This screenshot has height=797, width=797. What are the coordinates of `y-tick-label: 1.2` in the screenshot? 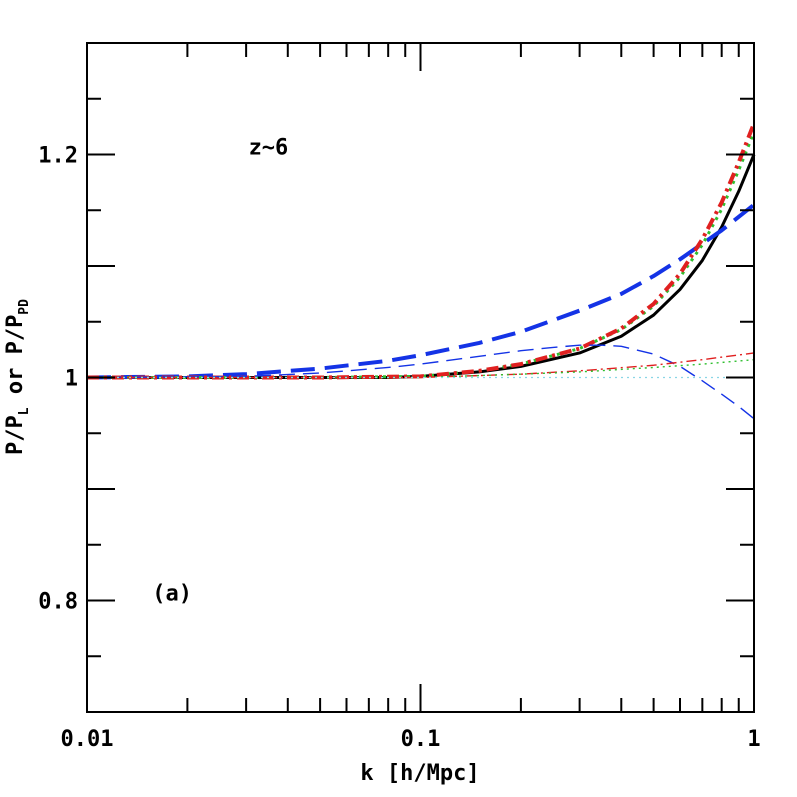 It's located at (58, 156).